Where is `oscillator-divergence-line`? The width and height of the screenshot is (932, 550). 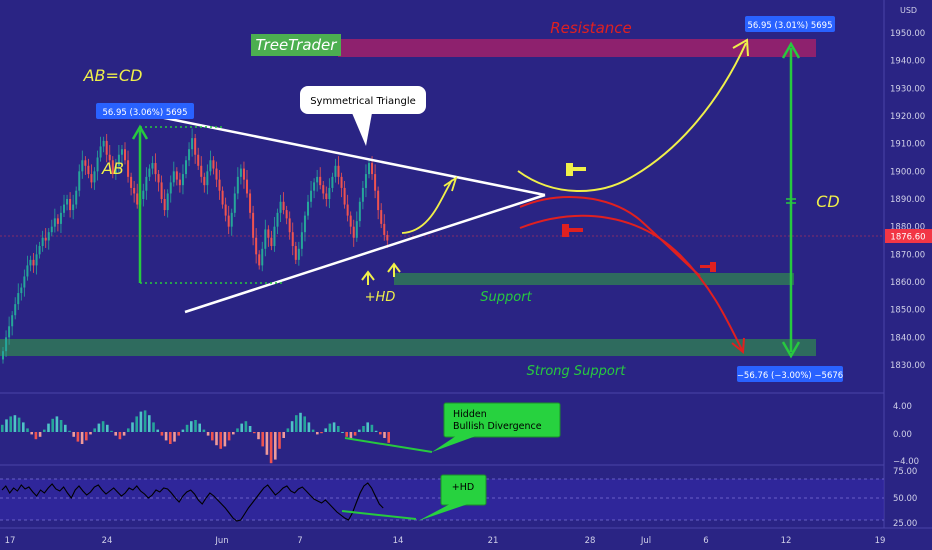 oscillator-divergence-line is located at coordinates (379, 515).